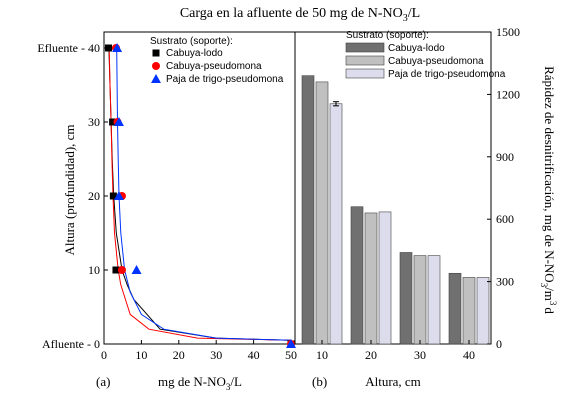 The image size is (577, 402). I want to click on y-tick-label: 0, so click(499, 344).